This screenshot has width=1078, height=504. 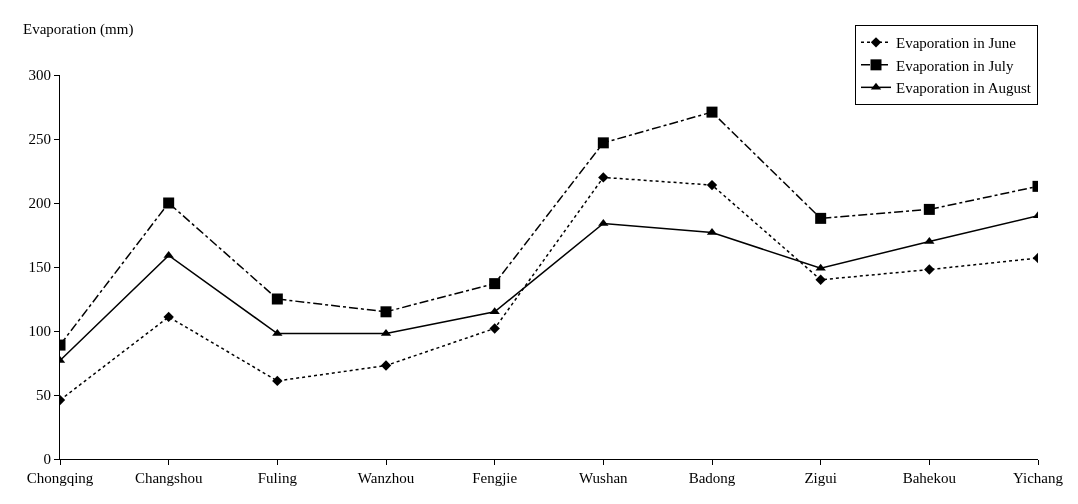 I want to click on y-axis-title: Evaporation (mm), so click(x=78, y=29).